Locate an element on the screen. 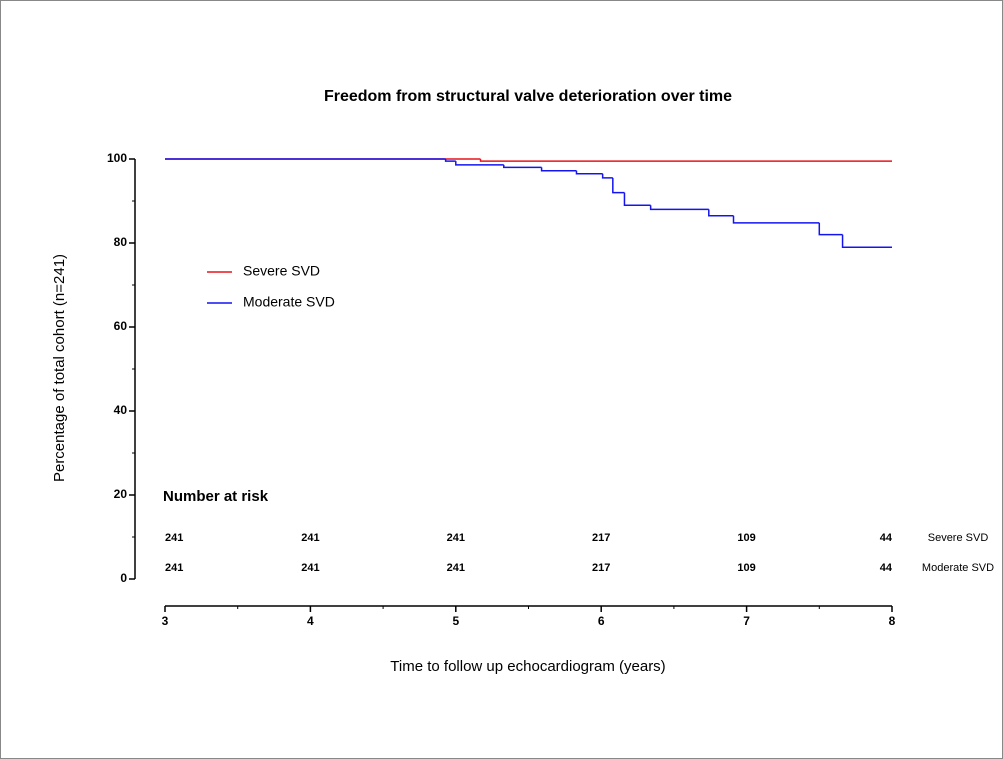  y-tick-label: 80 is located at coordinates (121, 242).